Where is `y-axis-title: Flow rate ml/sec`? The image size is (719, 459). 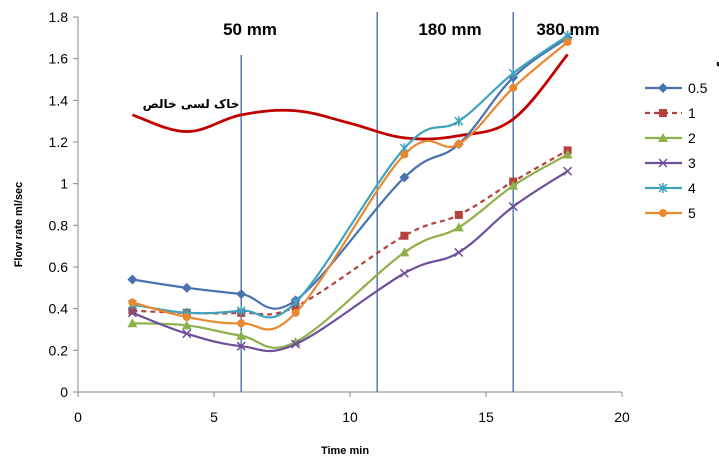 y-axis-title: Flow rate ml/sec is located at coordinates (19, 225).